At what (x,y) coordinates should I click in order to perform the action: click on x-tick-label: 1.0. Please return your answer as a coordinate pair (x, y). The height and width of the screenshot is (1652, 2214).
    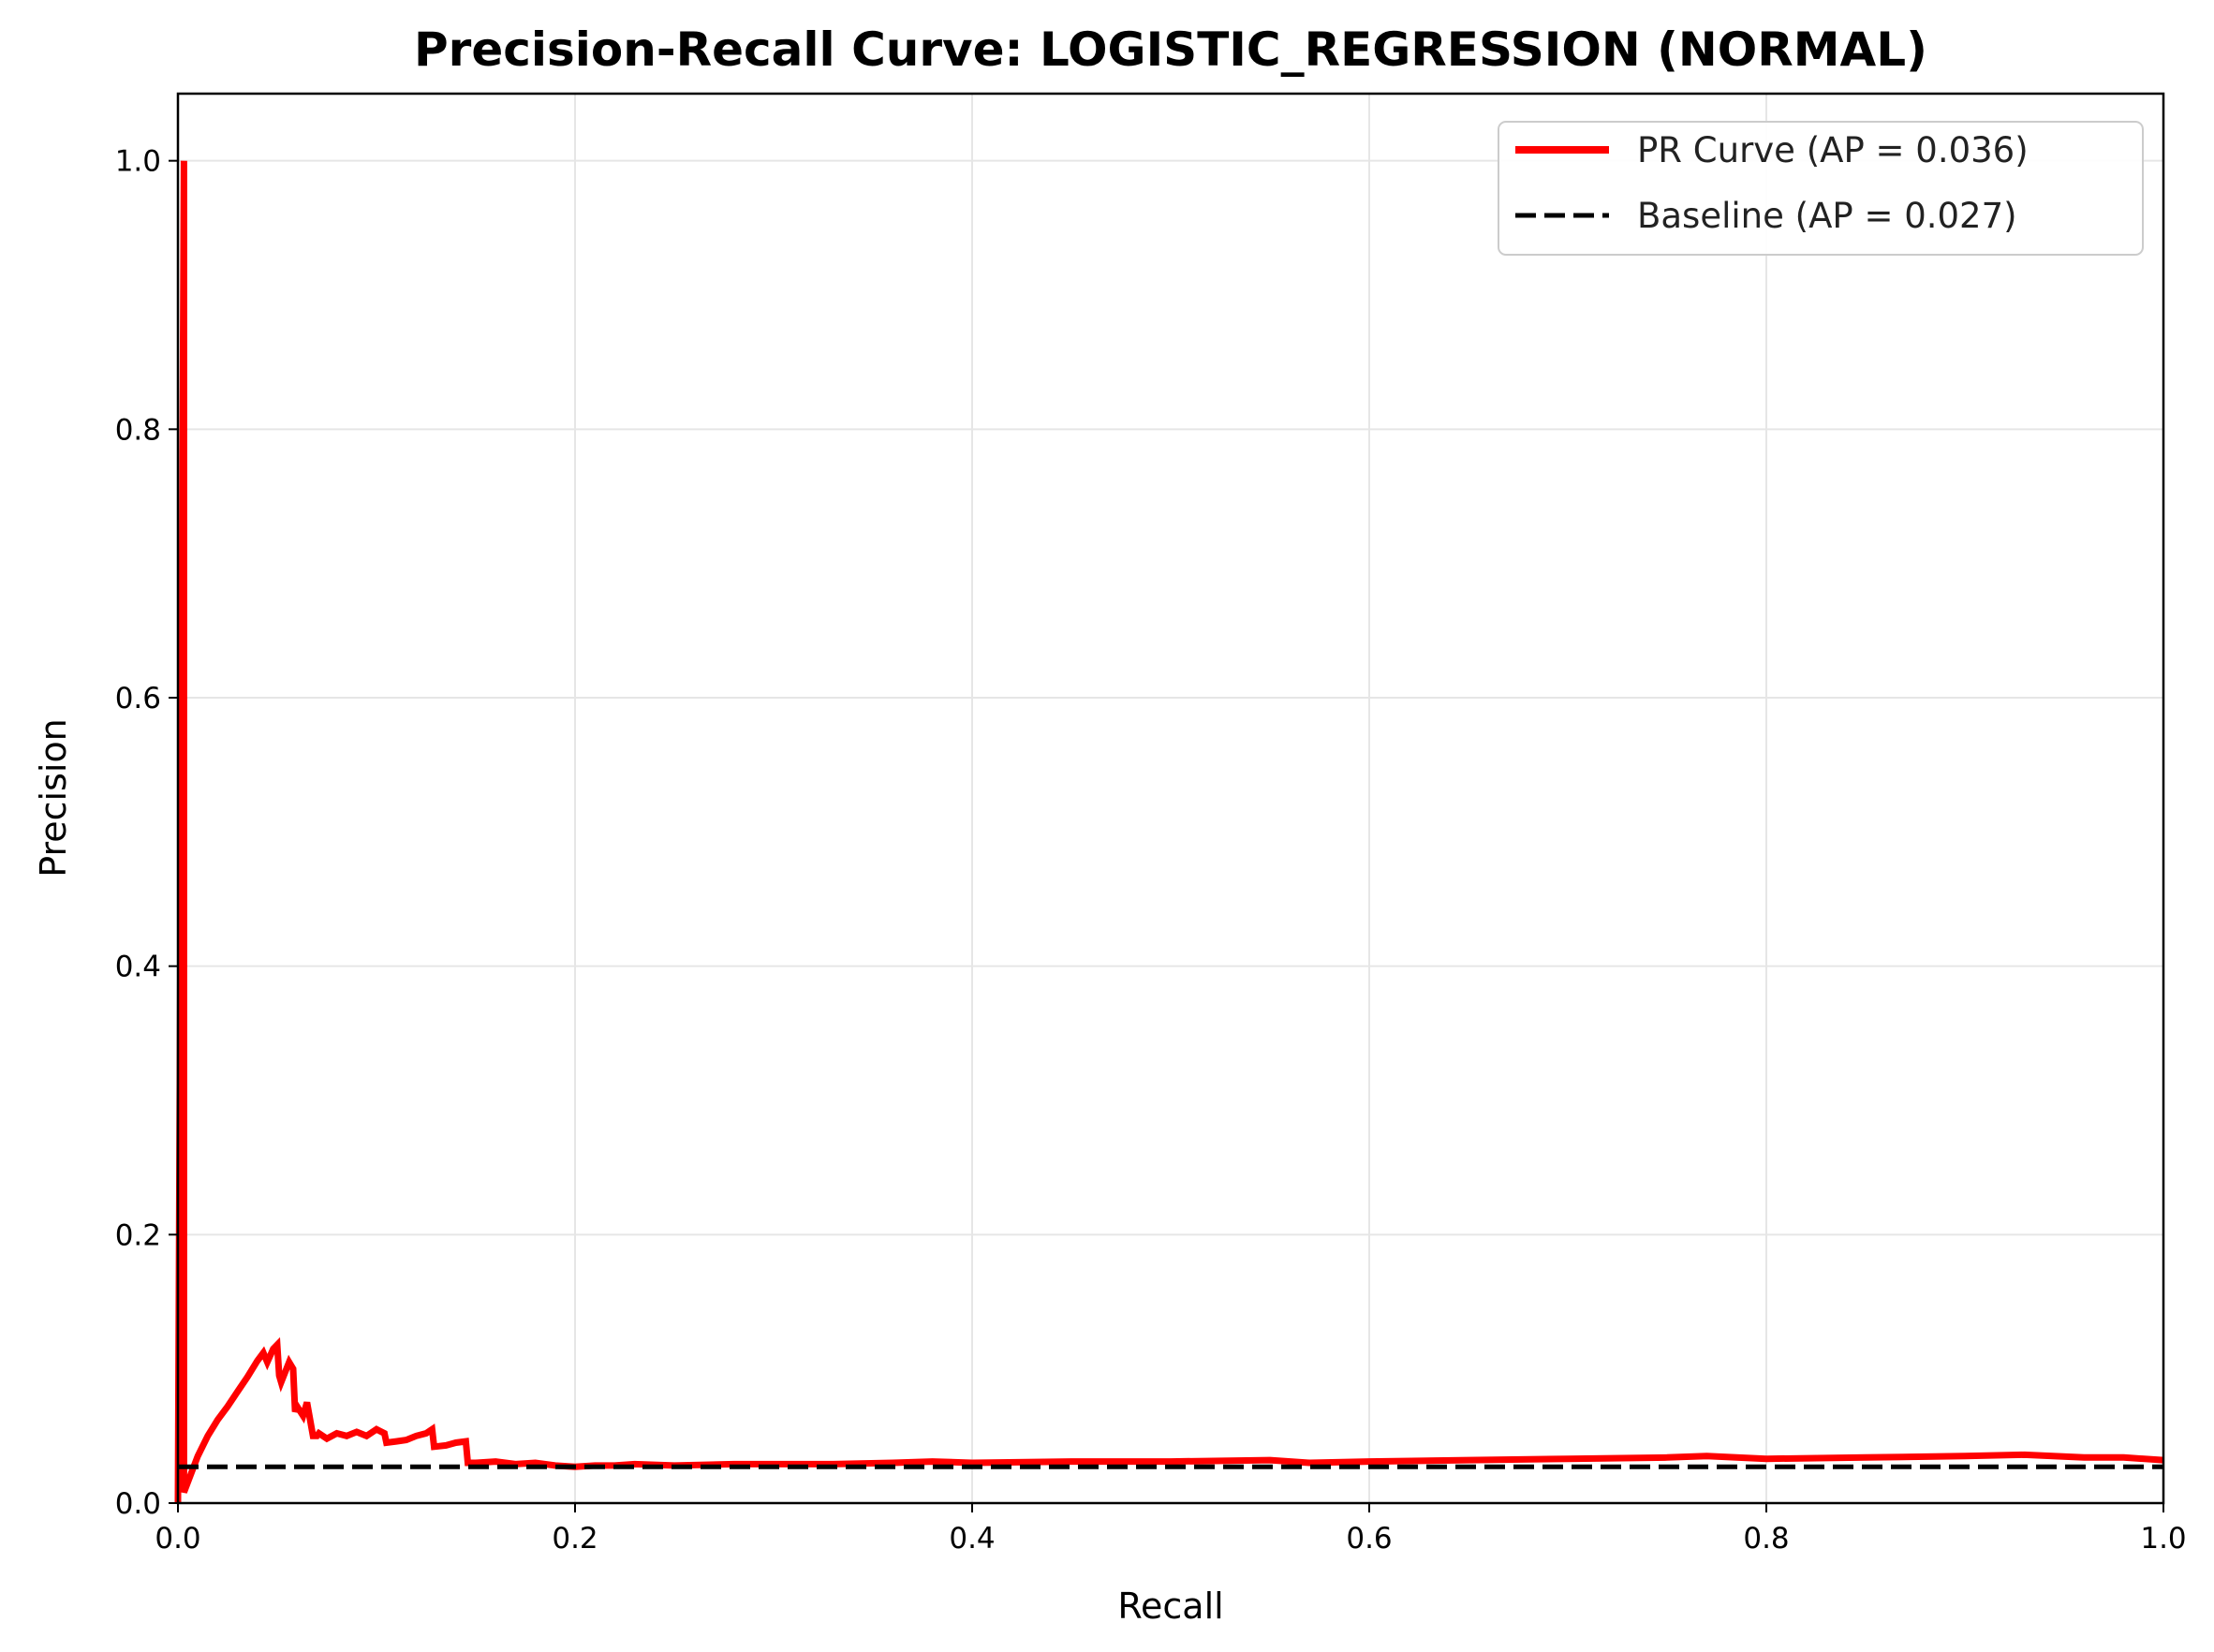
    Looking at the image, I should click on (2163, 1539).